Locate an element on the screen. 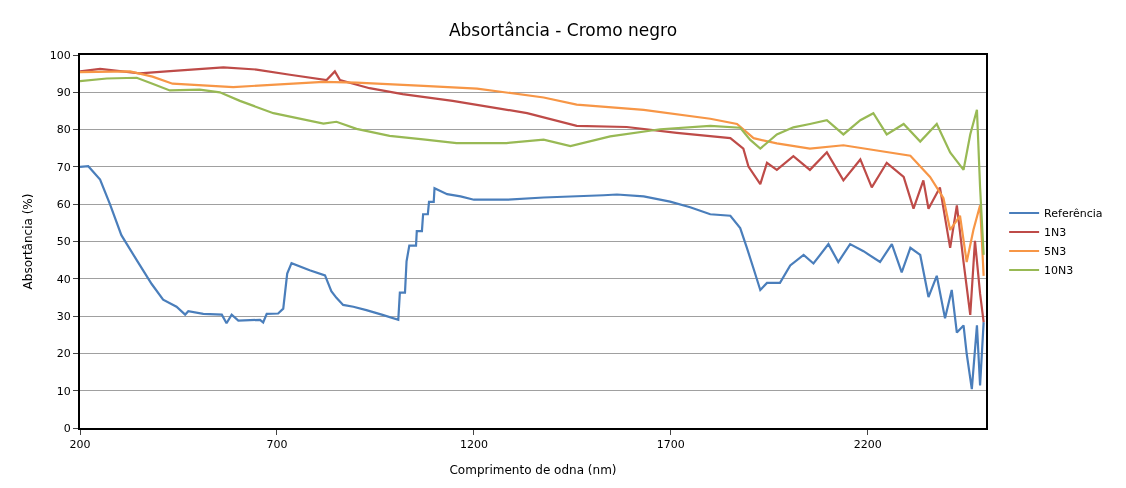  y-tick-label: 70 is located at coordinates (63, 167).